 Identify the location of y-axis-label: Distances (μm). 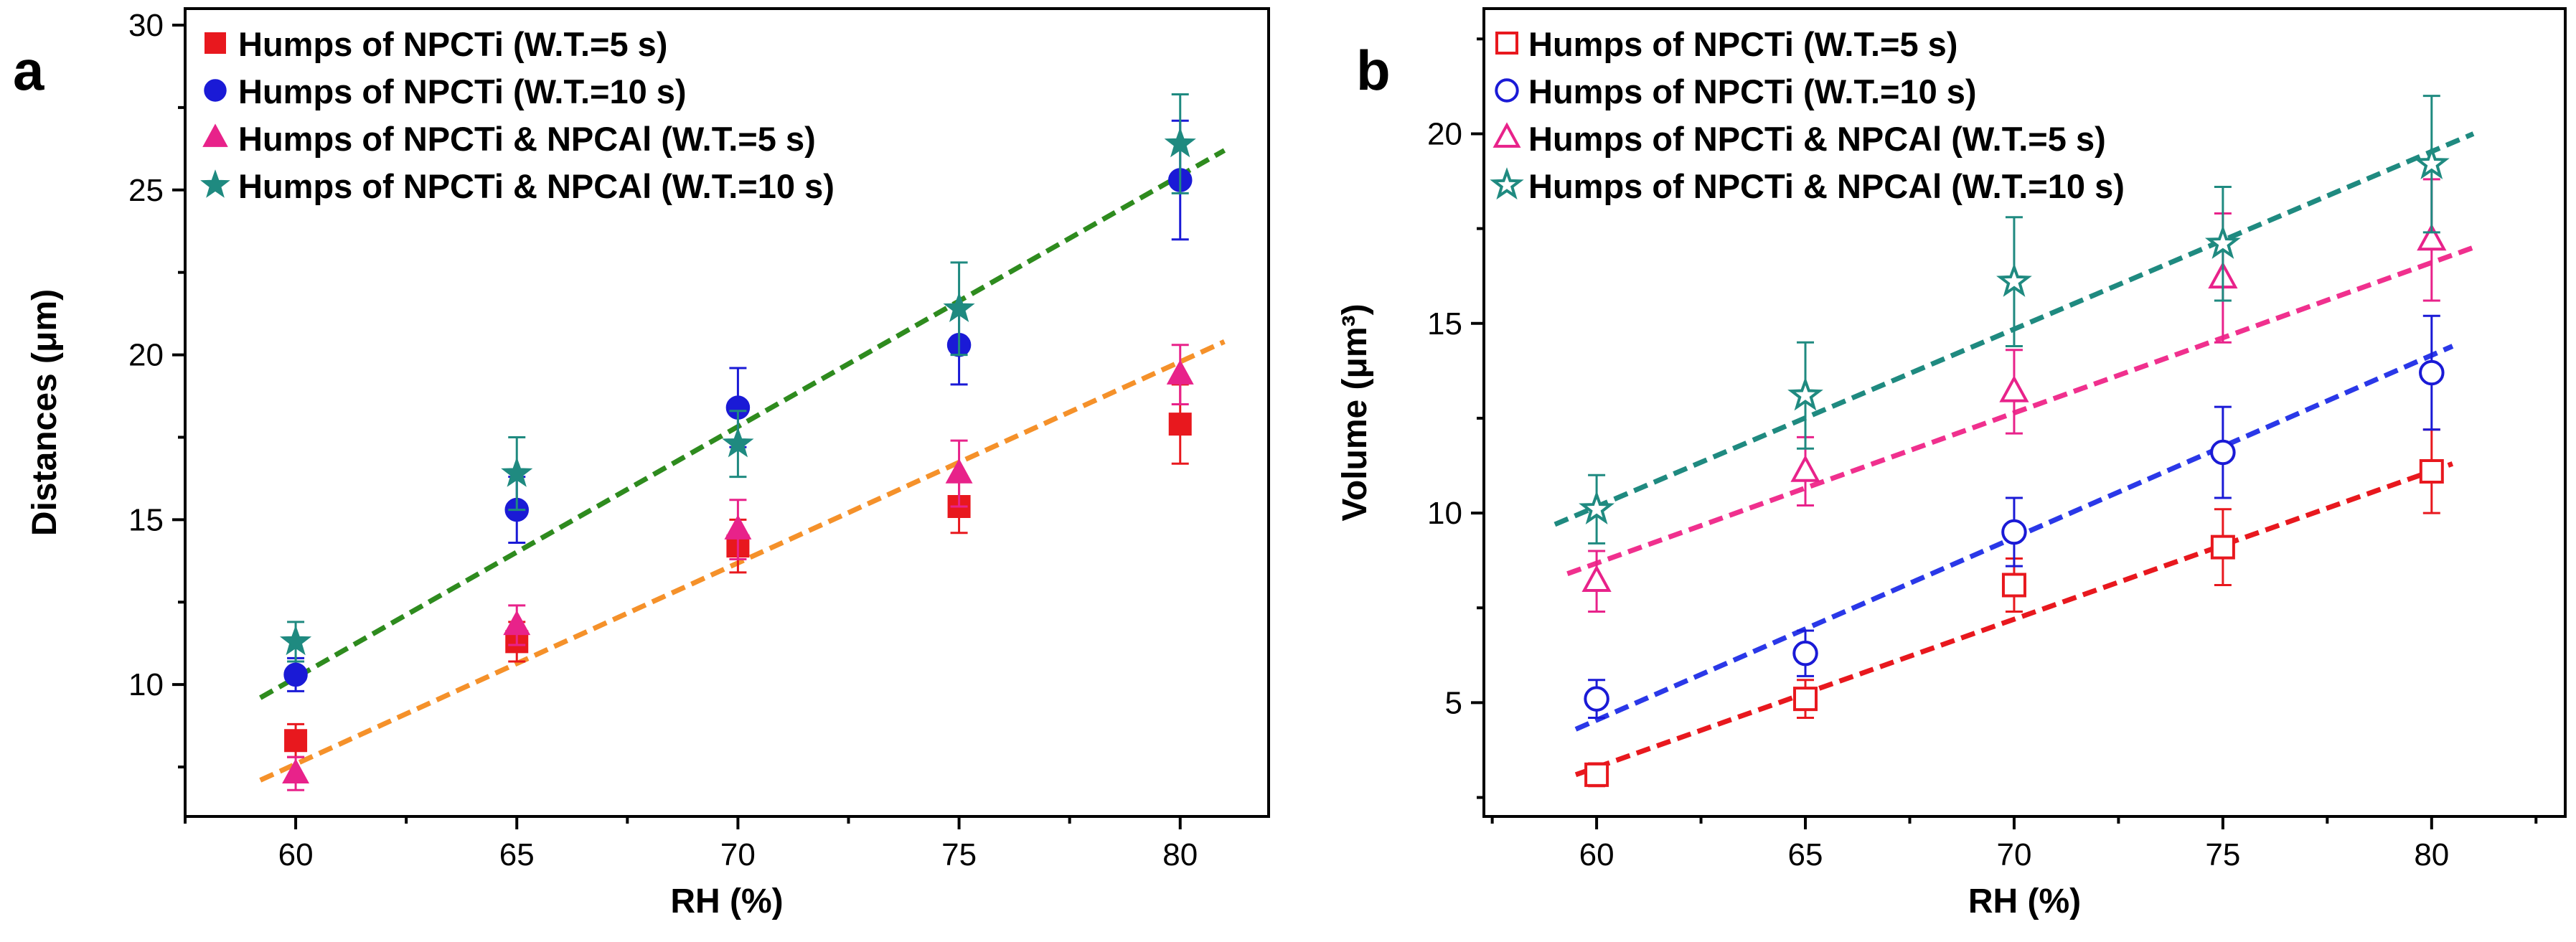
(45, 412).